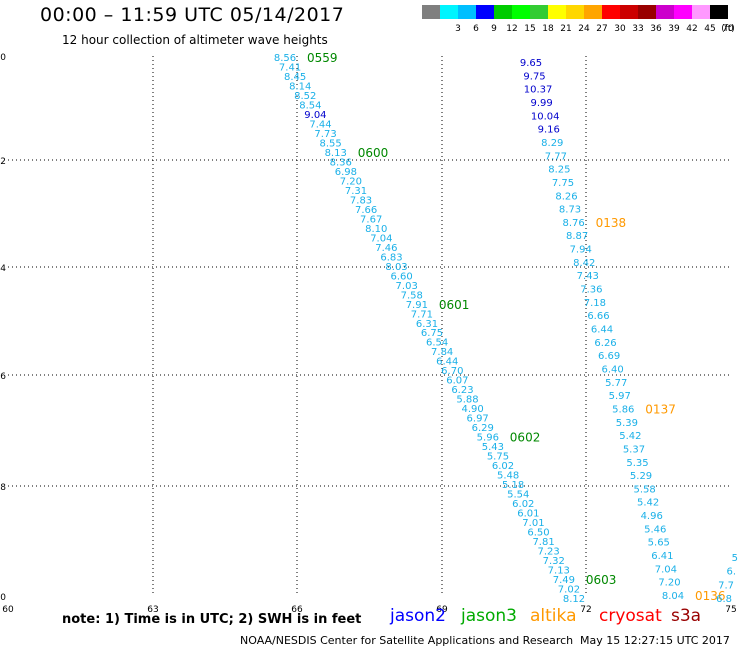  Describe the element at coordinates (386, 248) in the screenshot. I see `wave-height-value: 7.46` at that location.